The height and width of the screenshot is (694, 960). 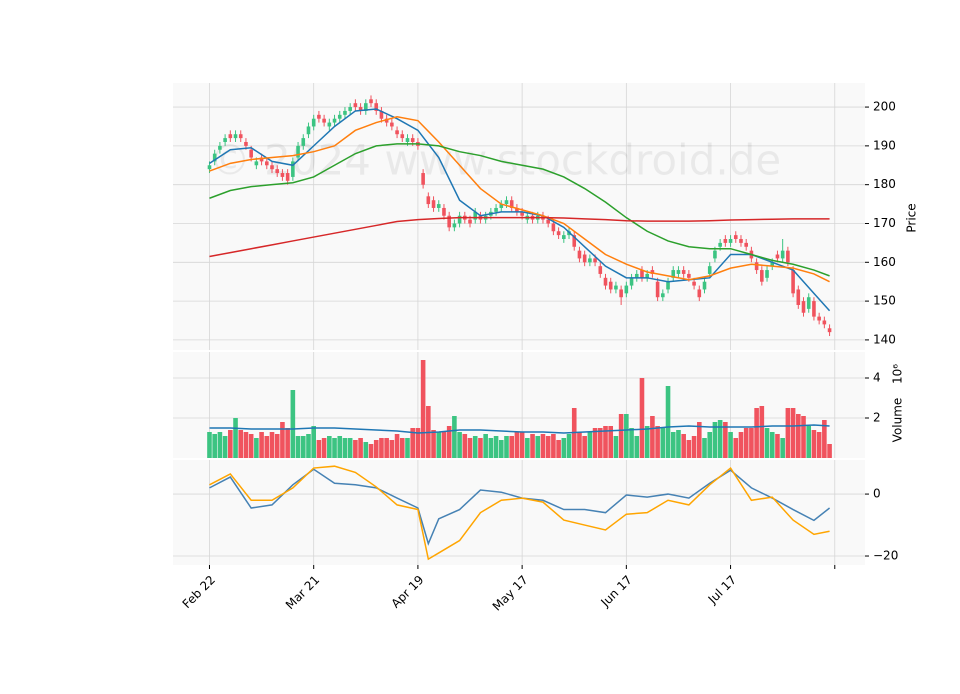 I want to click on y-tick-label: 0, so click(x=877, y=494).